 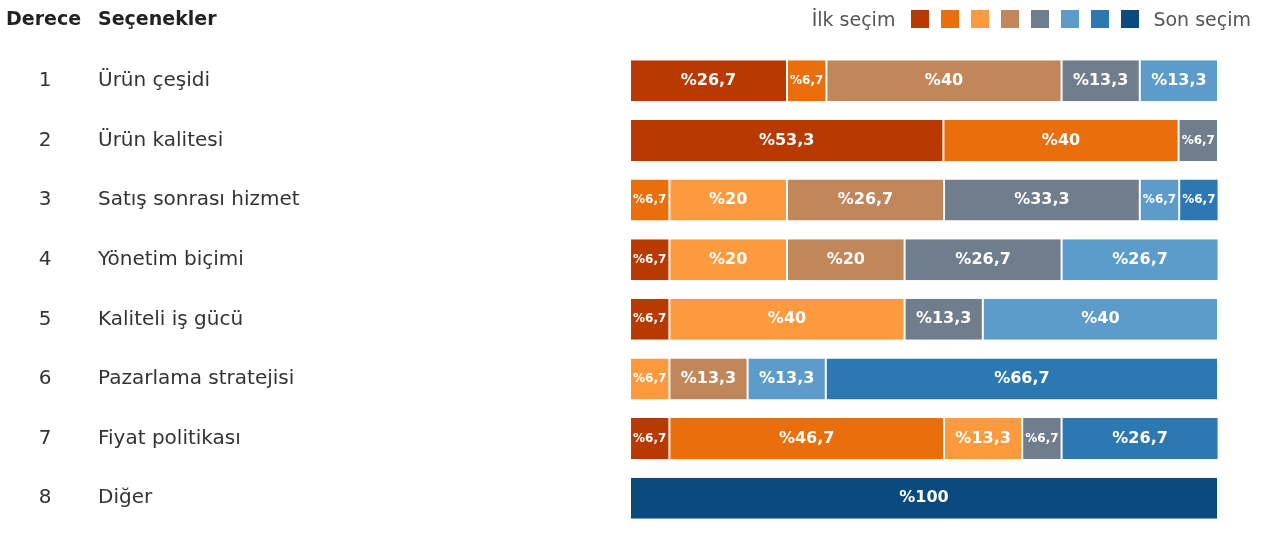 What do you see at coordinates (169, 436) in the screenshot?
I see `y-tick-label: Fiyat politikası` at bounding box center [169, 436].